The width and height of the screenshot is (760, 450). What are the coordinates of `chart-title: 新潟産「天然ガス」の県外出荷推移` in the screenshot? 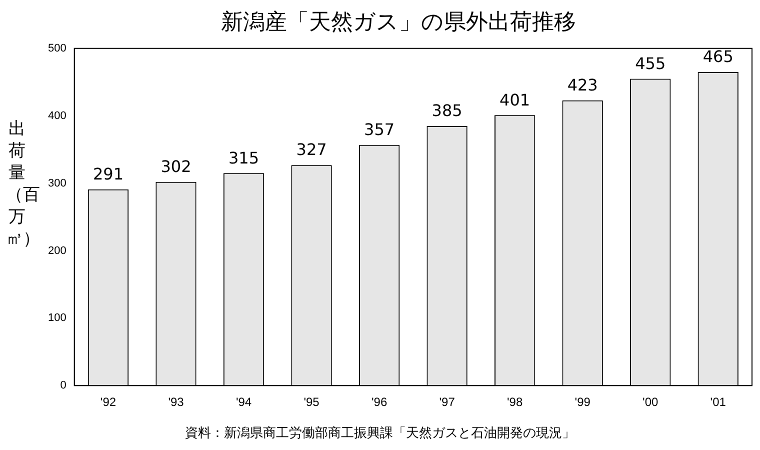 It's located at (398, 22).